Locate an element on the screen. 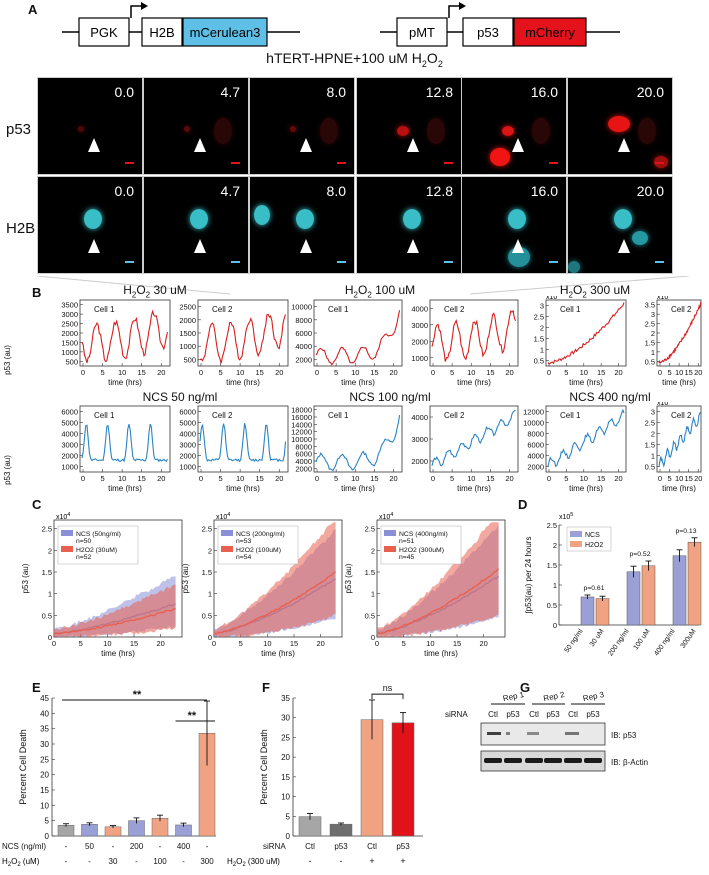  blot1-label: IB: p53 is located at coordinates (624, 735).